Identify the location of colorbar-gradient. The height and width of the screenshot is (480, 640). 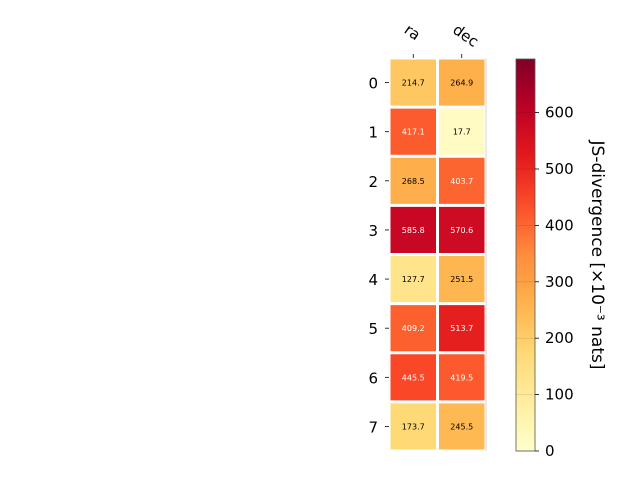
(525, 255).